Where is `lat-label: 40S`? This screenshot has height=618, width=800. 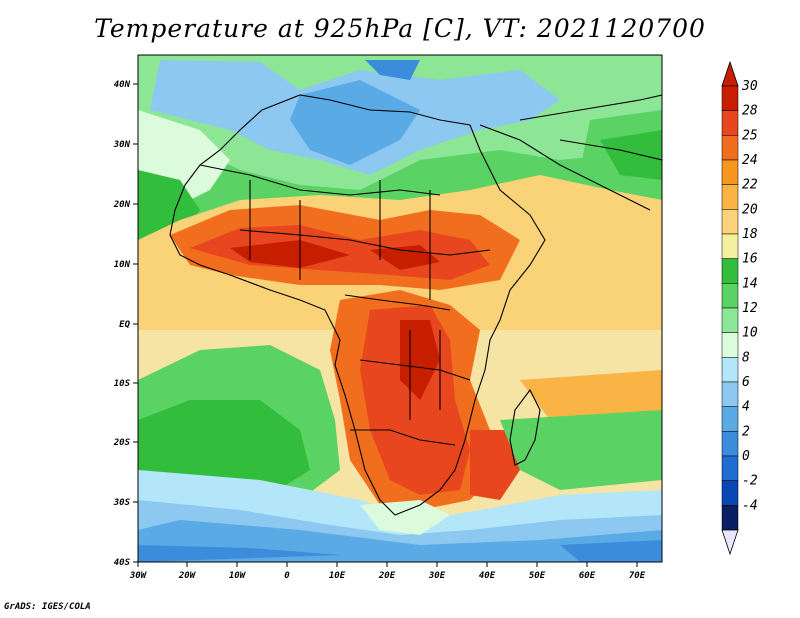 lat-label: 40S is located at coordinates (122, 563).